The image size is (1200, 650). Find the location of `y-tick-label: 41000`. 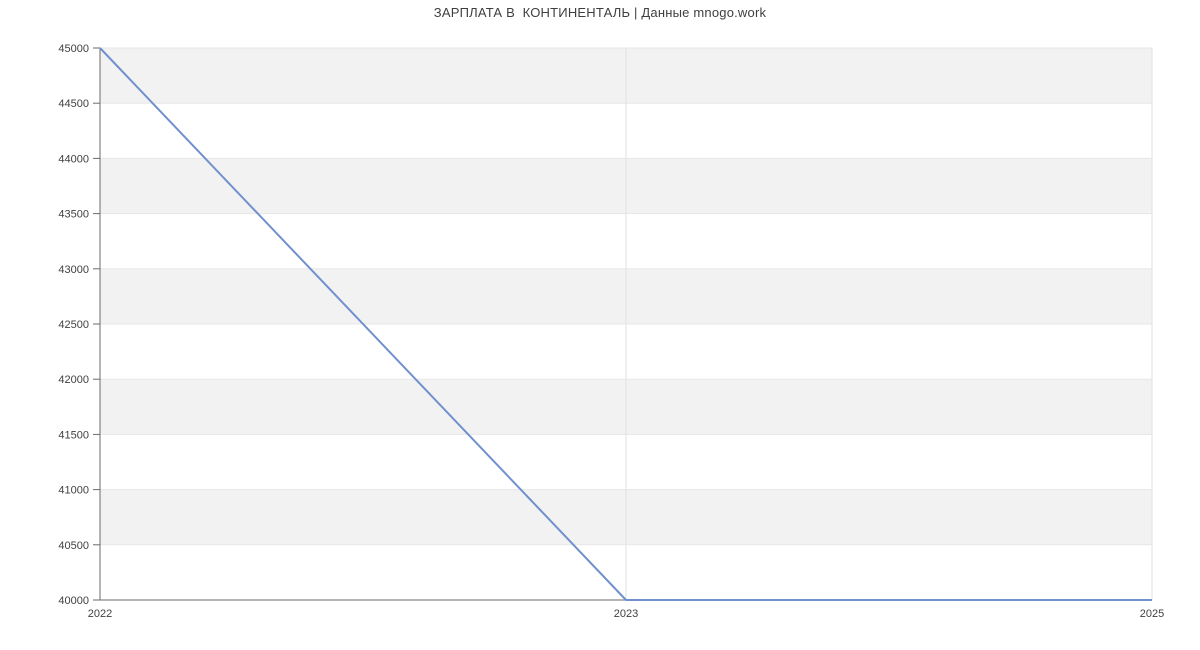

y-tick-label: 41000 is located at coordinates (73, 491).